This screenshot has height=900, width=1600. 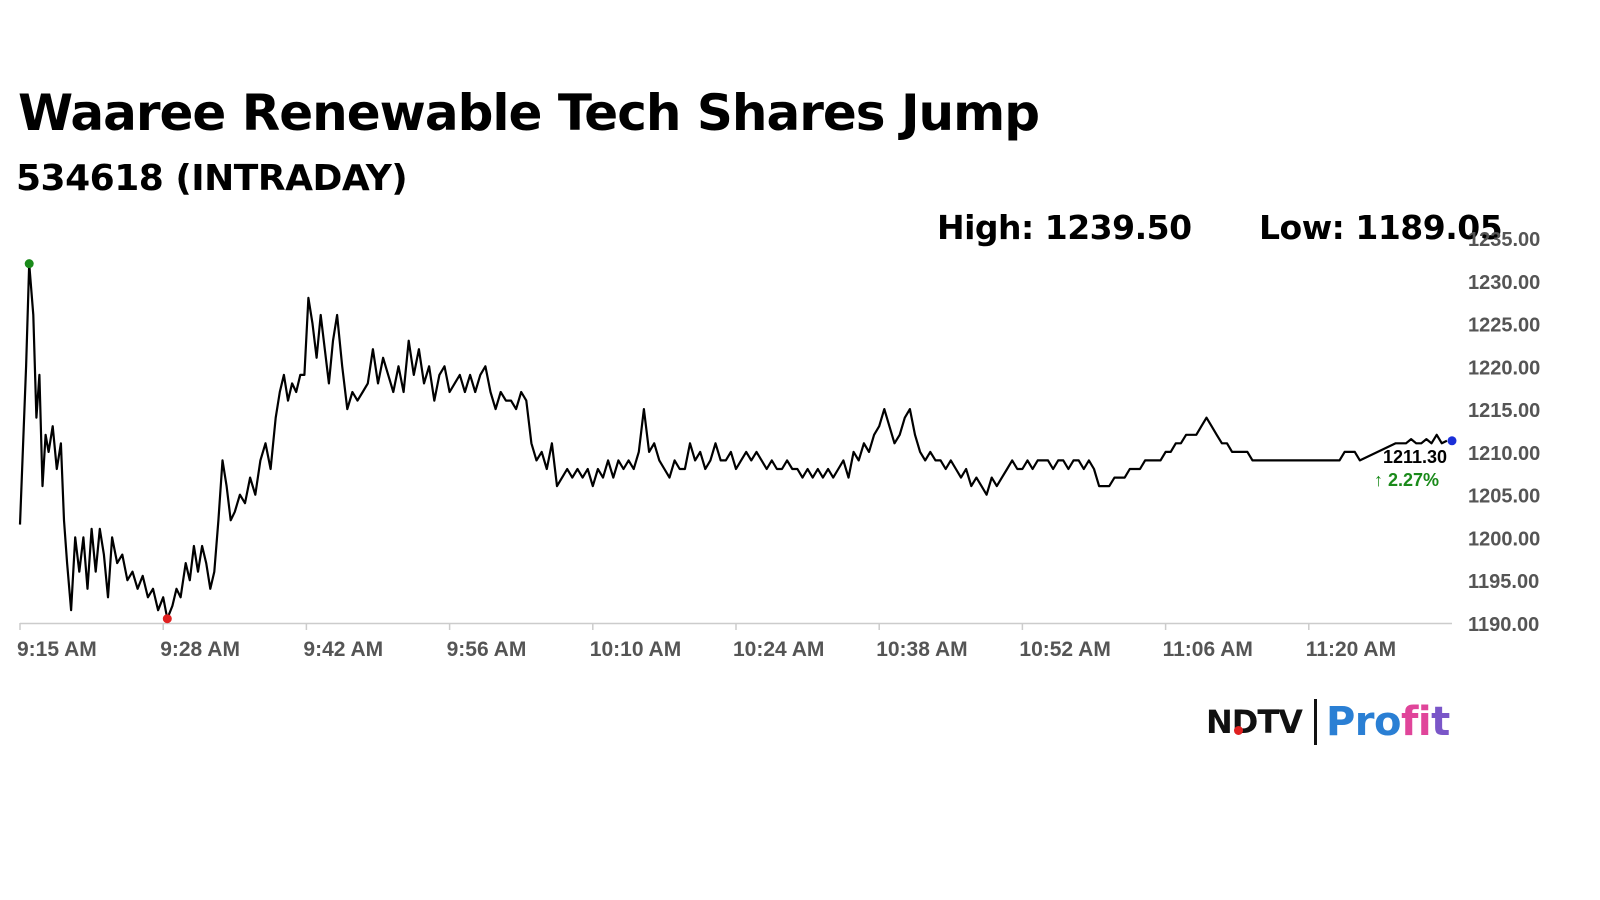 I want to click on logo-dot, so click(x=1238, y=730).